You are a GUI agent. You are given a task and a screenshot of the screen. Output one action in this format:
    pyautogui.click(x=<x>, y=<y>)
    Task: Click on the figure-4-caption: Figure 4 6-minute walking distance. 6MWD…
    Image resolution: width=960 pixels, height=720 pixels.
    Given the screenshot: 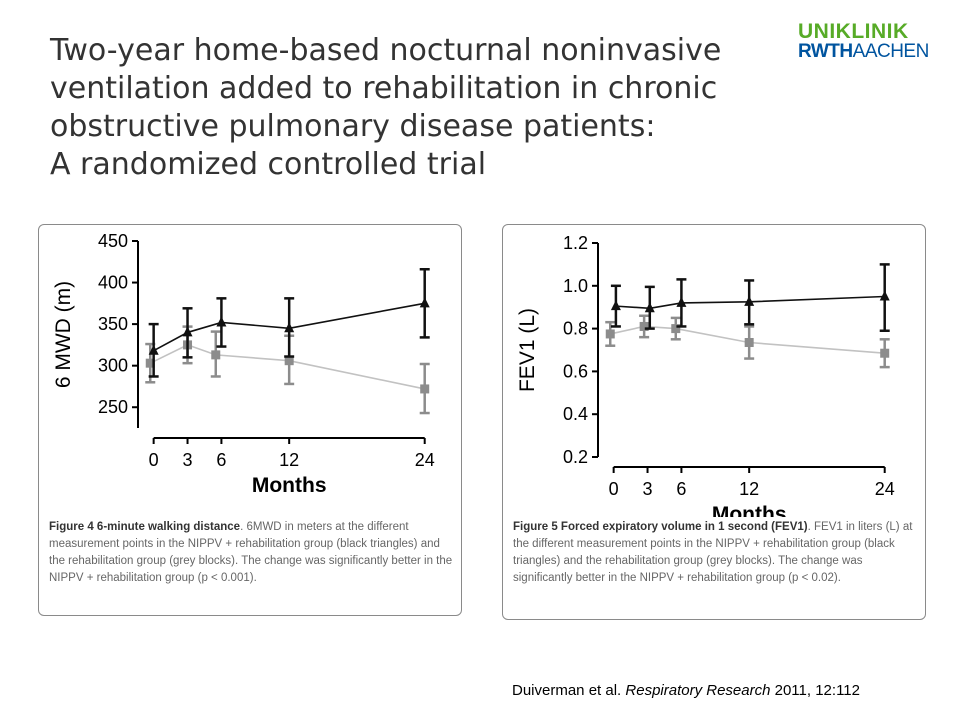 What is the action you would take?
    pyautogui.click(x=251, y=553)
    